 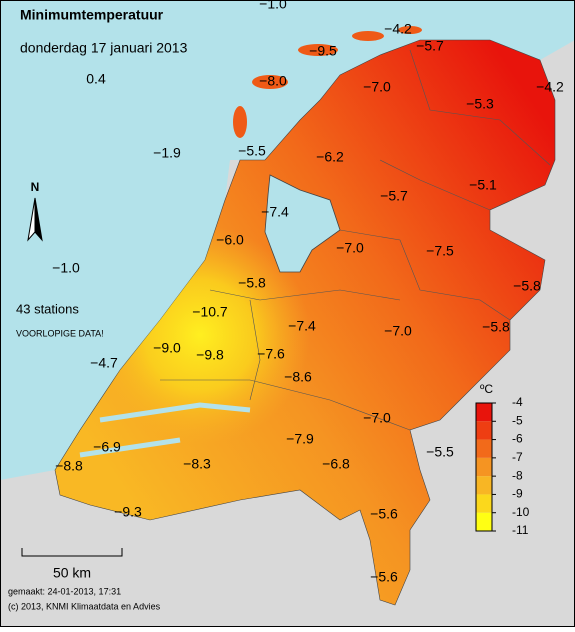 What do you see at coordinates (167, 348) in the screenshot?
I see `station-value: −9.0` at bounding box center [167, 348].